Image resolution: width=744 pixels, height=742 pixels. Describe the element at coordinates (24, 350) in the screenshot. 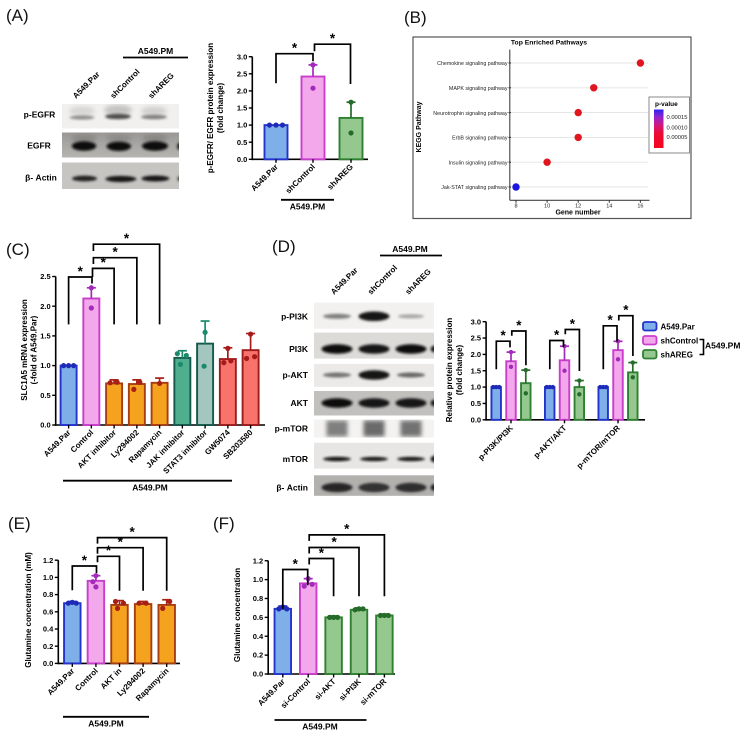

I see `svg-text: SLC1A5 mRNA expression` at that location.